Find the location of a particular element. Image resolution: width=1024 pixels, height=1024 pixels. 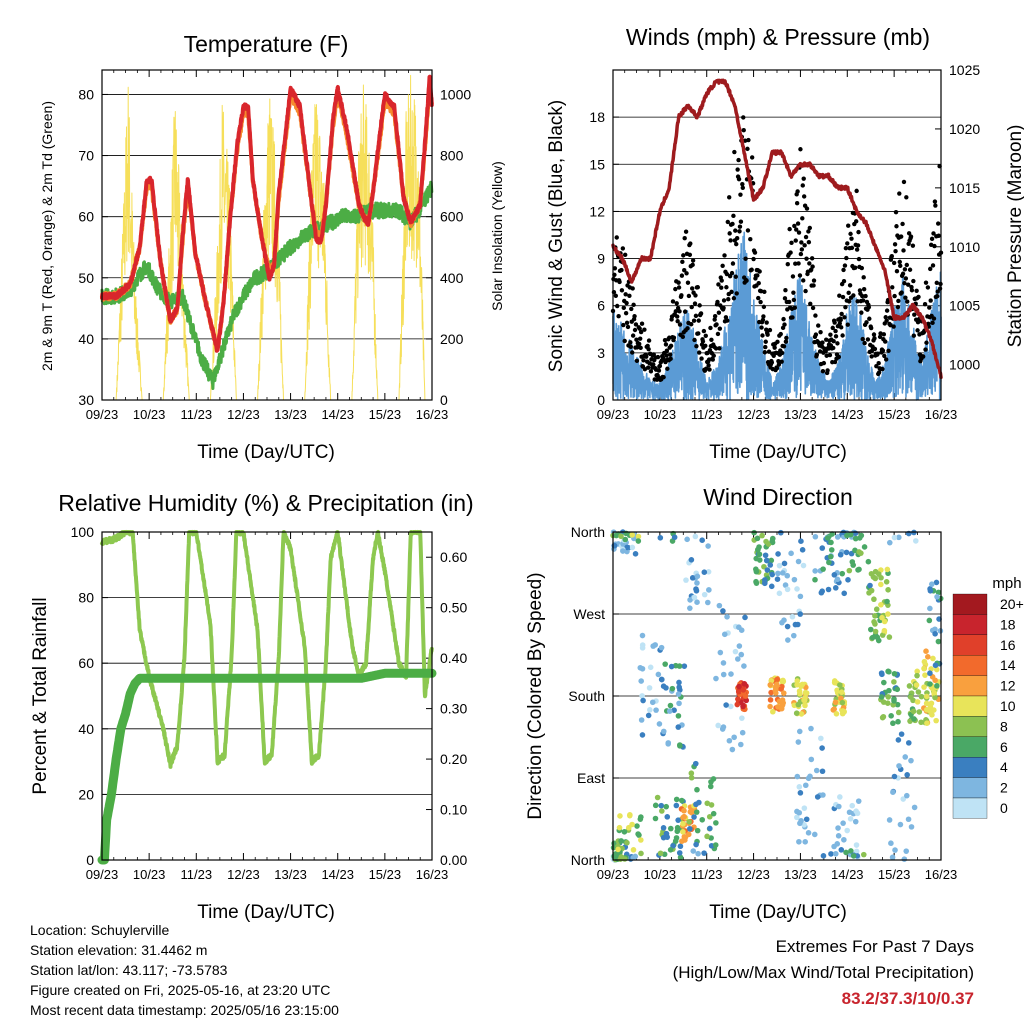

legend-label: 8 is located at coordinates (1004, 726).